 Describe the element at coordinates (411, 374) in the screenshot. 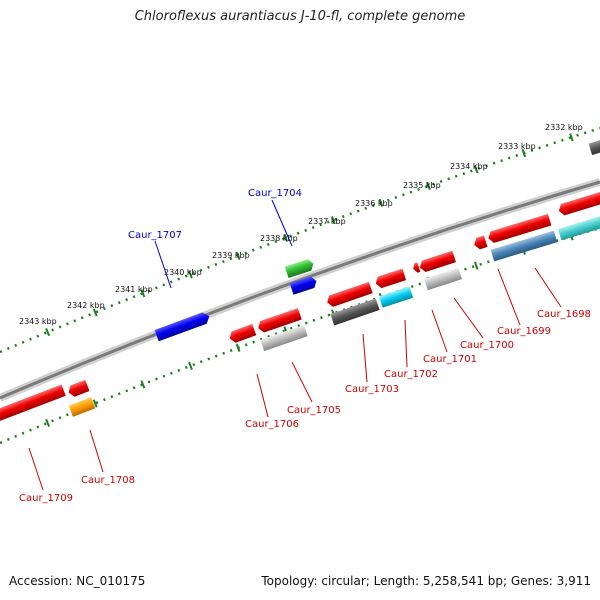

I see `gene-label-caur-1702: Caur_1702` at that location.